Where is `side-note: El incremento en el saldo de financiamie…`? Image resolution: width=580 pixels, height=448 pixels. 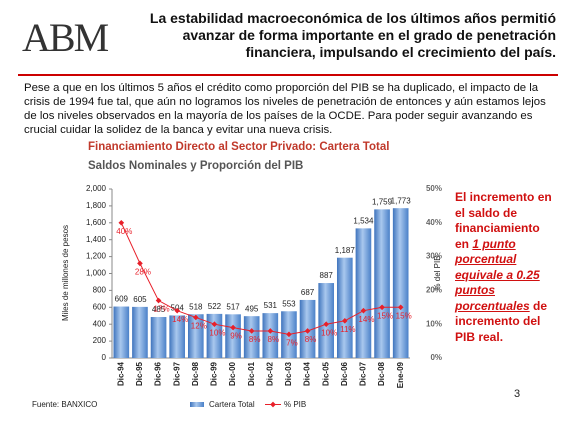
side-note: El incremento en el saldo de financiamie… is located at coordinates (505, 267).